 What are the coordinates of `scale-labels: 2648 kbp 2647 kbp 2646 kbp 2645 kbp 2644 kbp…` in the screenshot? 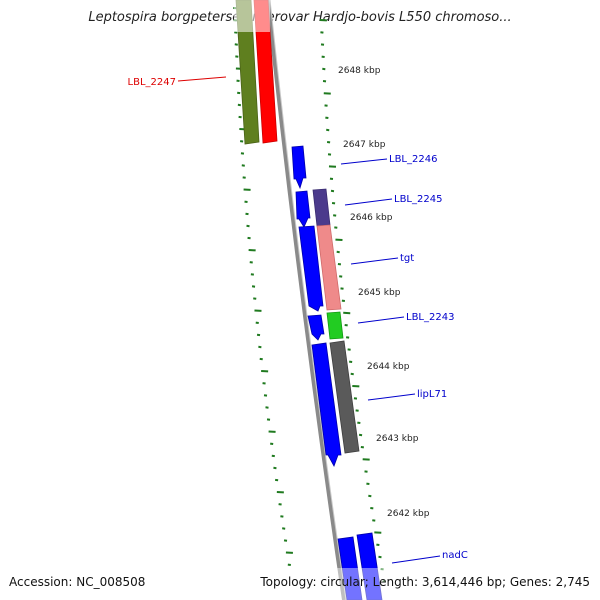 It's located at (384, 292).